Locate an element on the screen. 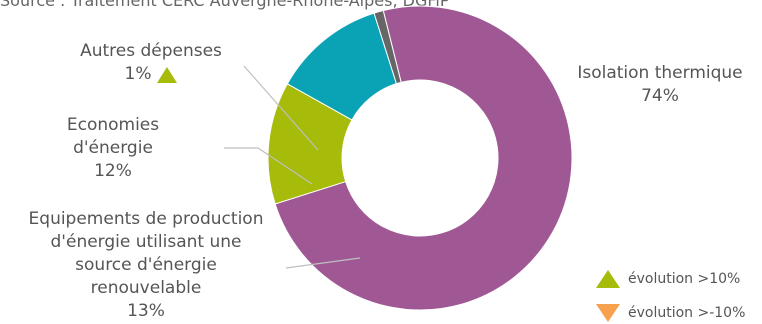 The image size is (762, 324). slice-label-line: d'énergie is located at coordinates (113, 148).